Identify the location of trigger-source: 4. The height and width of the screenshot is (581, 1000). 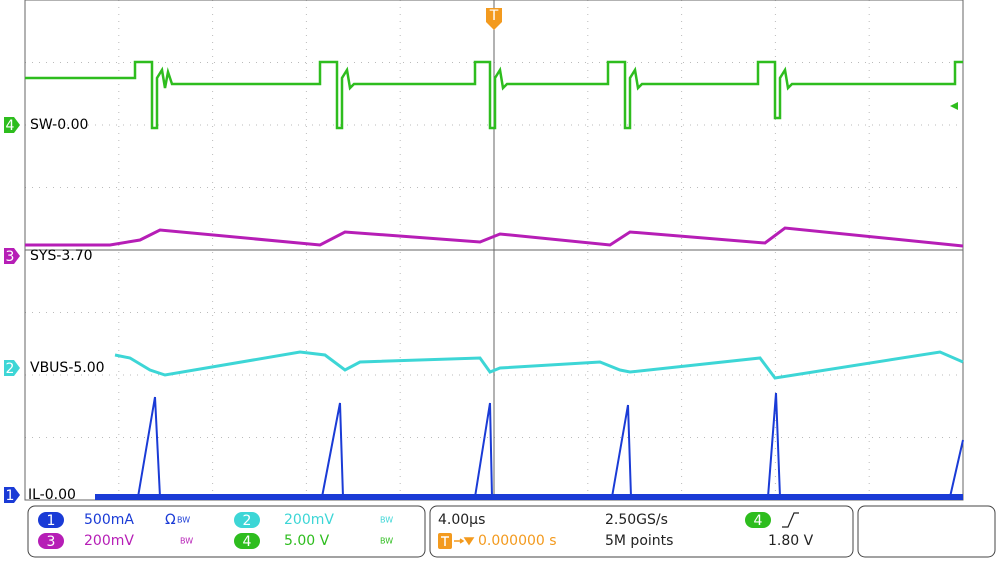
(758, 521).